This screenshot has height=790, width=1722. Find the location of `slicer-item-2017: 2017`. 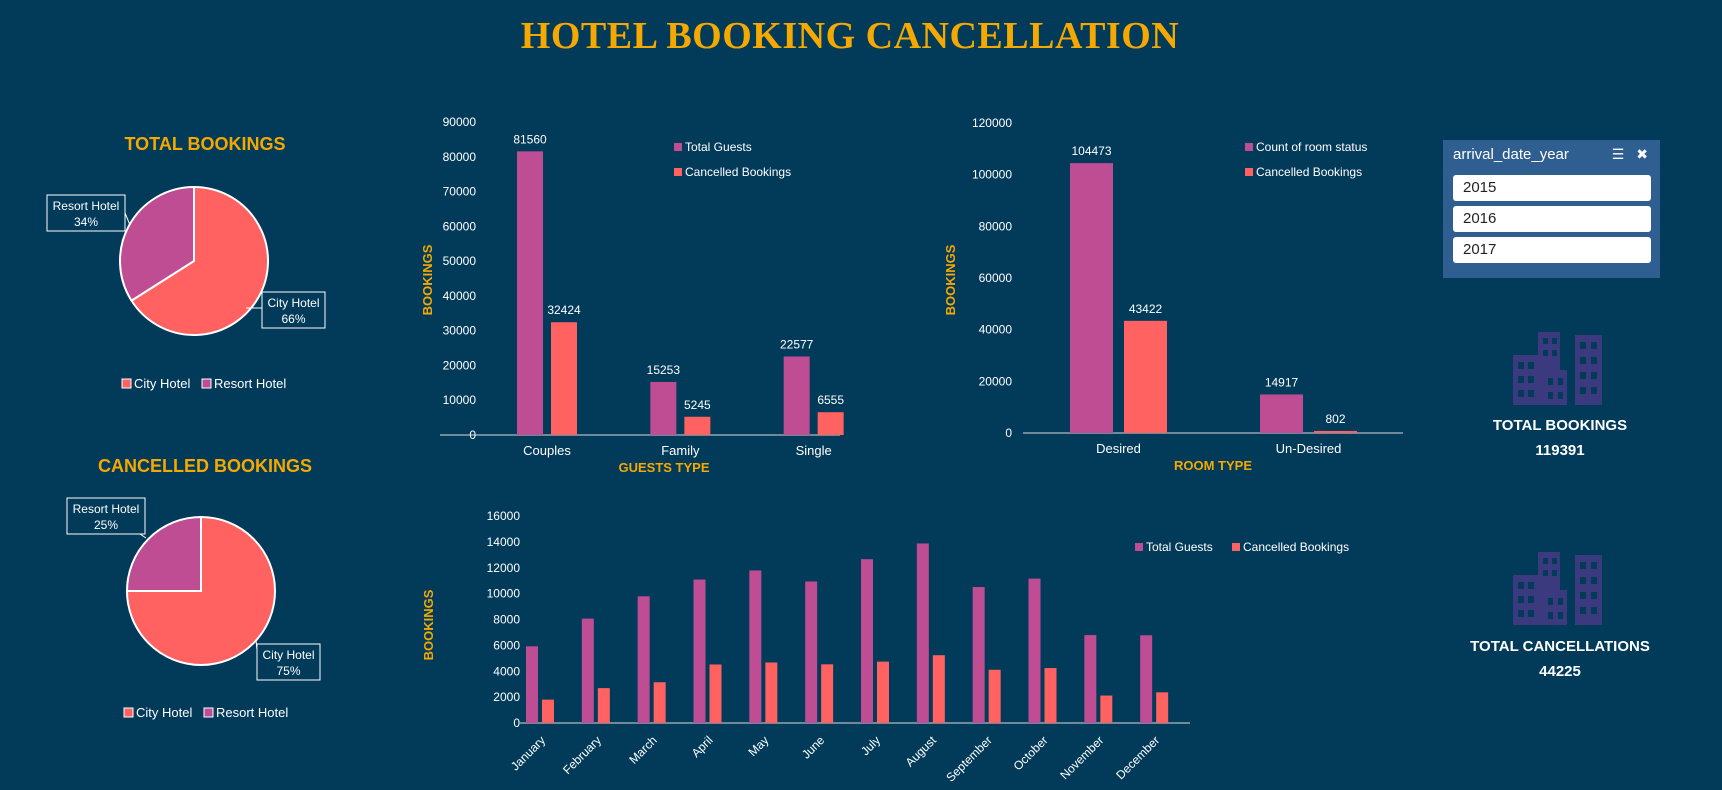

slicer-item-2017: 2017 is located at coordinates (1552, 250).